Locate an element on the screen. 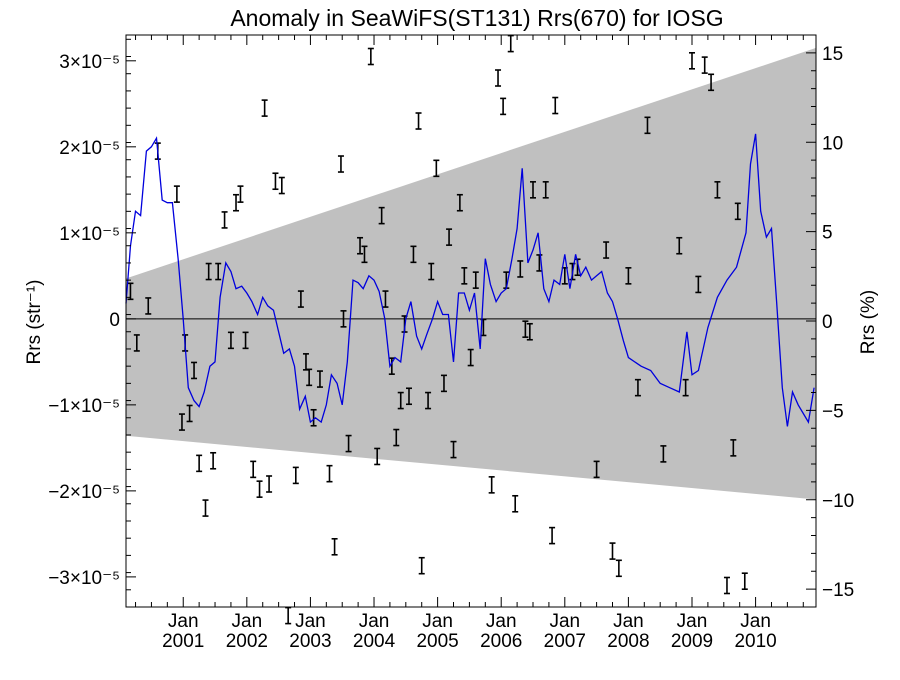 Image resolution: width=900 pixels, height=680 pixels. x-tick-year-label: 2008 is located at coordinates (628, 641).